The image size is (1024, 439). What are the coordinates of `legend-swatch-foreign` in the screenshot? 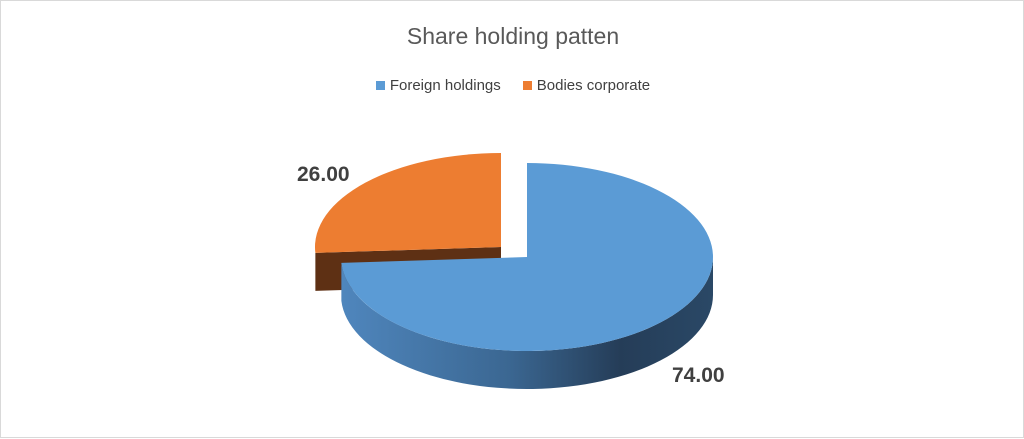 It's located at (380, 85).